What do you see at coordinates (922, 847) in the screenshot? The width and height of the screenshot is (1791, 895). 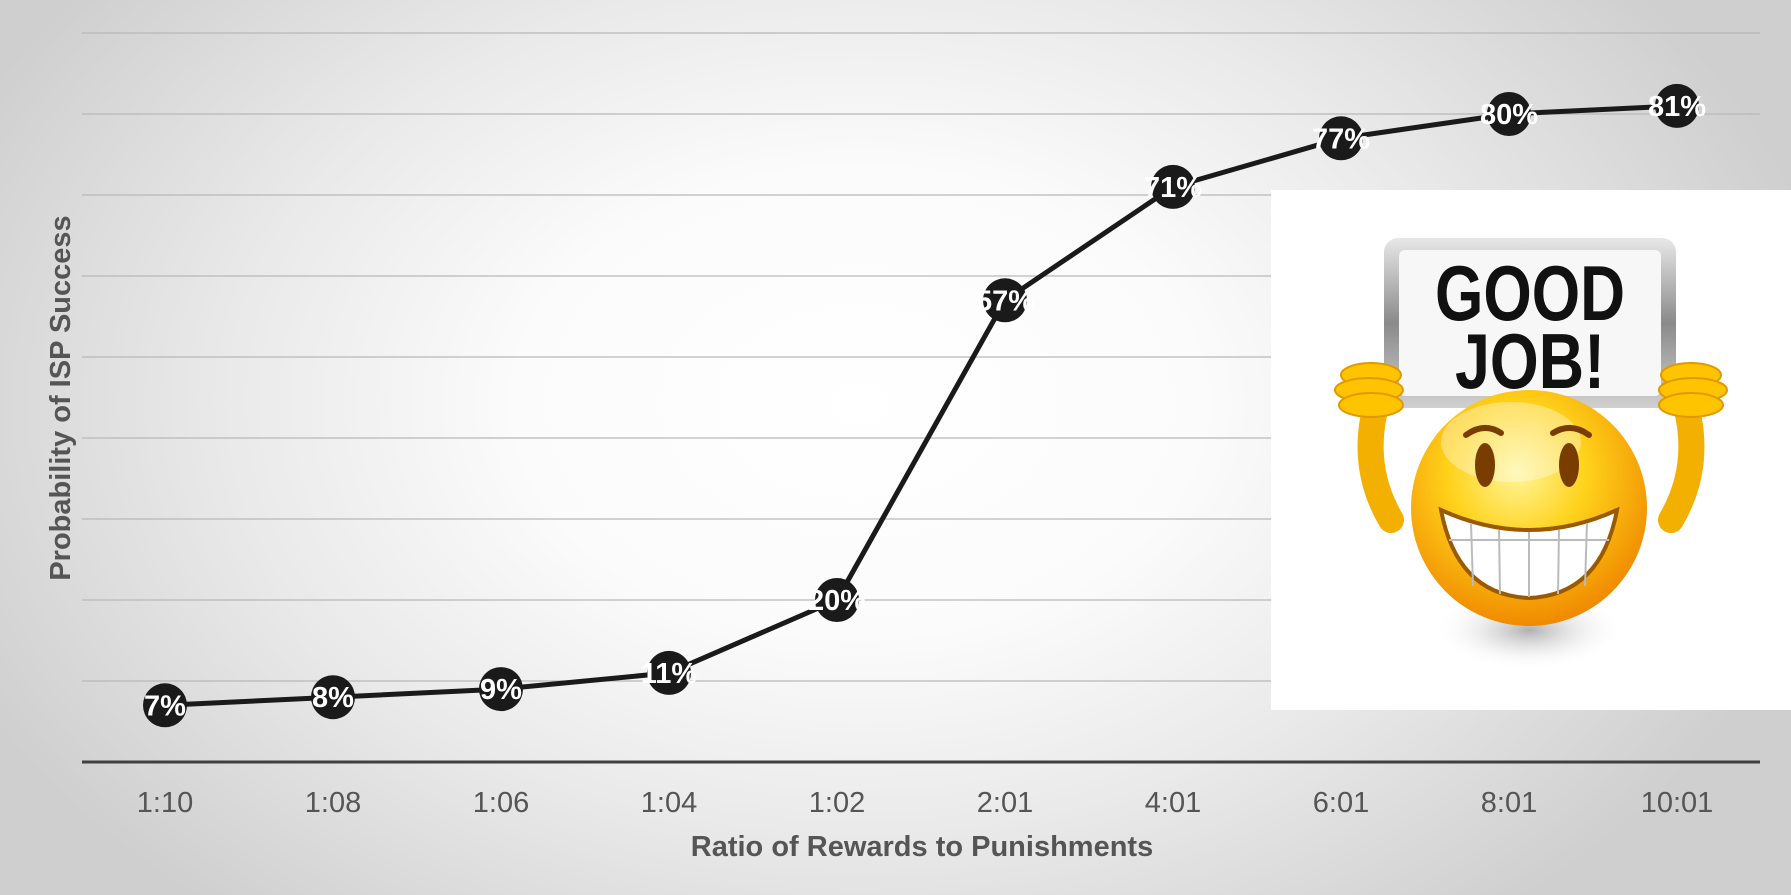 I see `x-axis-title: Ratio of Rewards to Punishments` at bounding box center [922, 847].